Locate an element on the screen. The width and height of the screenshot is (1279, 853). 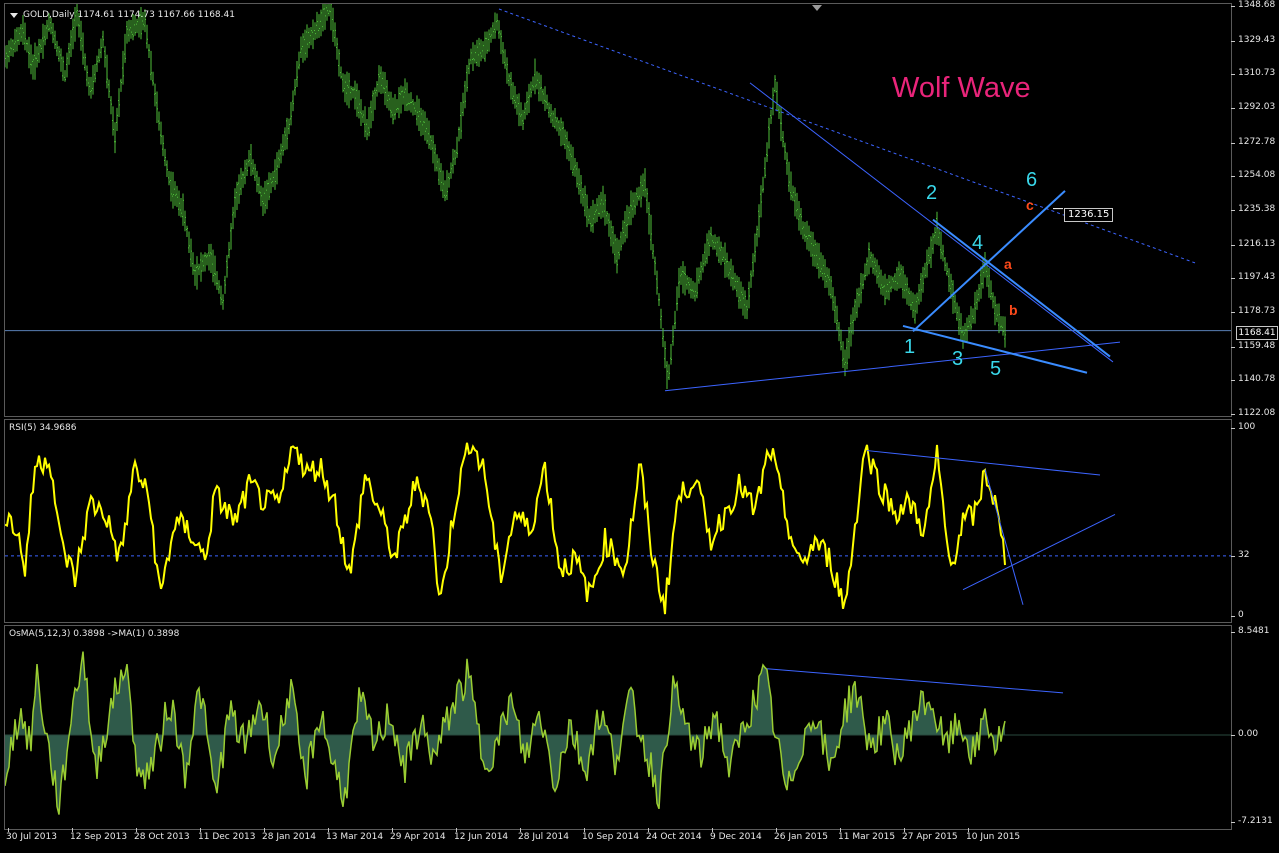
time-tick-label: 24 Oct 2014 is located at coordinates (674, 837).